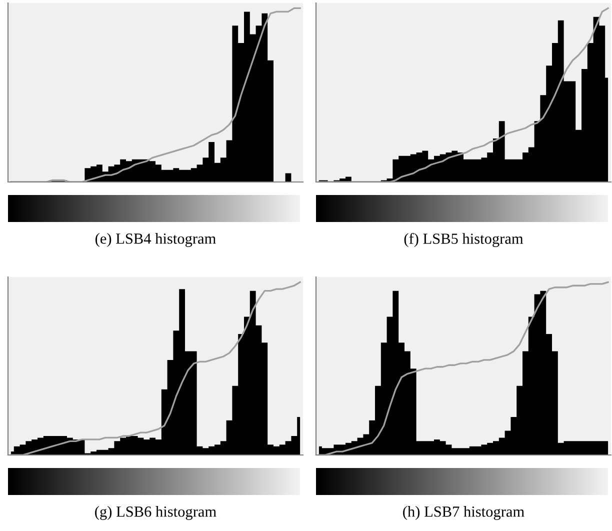  I want to click on text: (e) LSB4 histogram, so click(155, 240).